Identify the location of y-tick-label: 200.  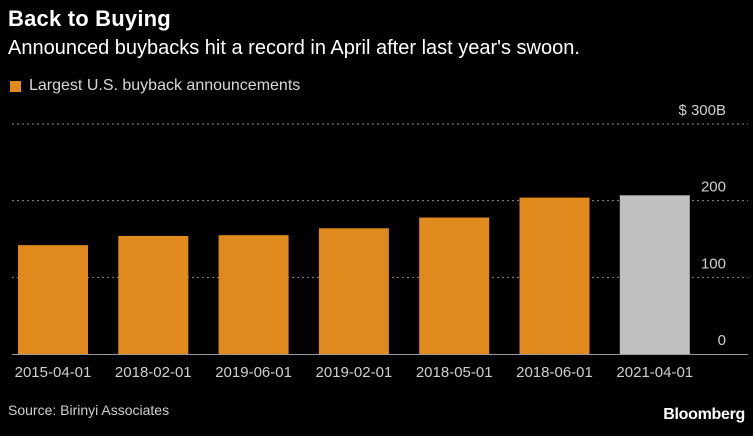
(713, 187).